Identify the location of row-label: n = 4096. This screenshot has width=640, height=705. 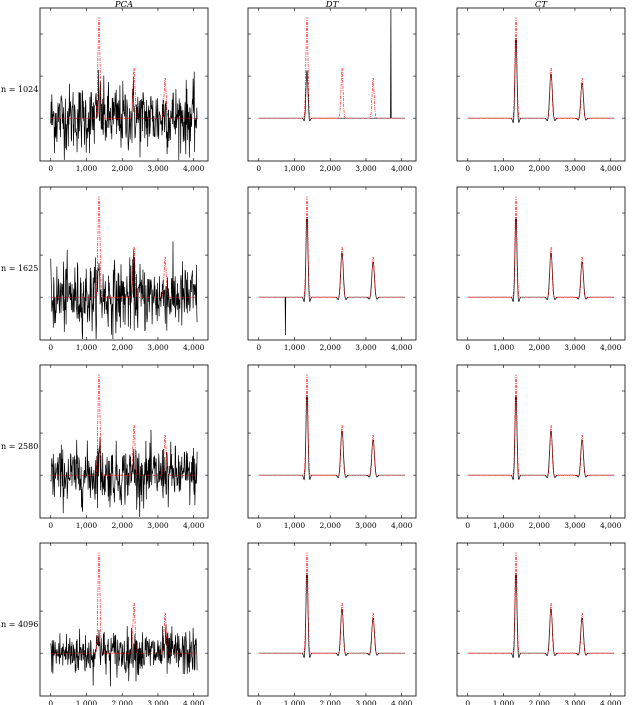
(19, 624).